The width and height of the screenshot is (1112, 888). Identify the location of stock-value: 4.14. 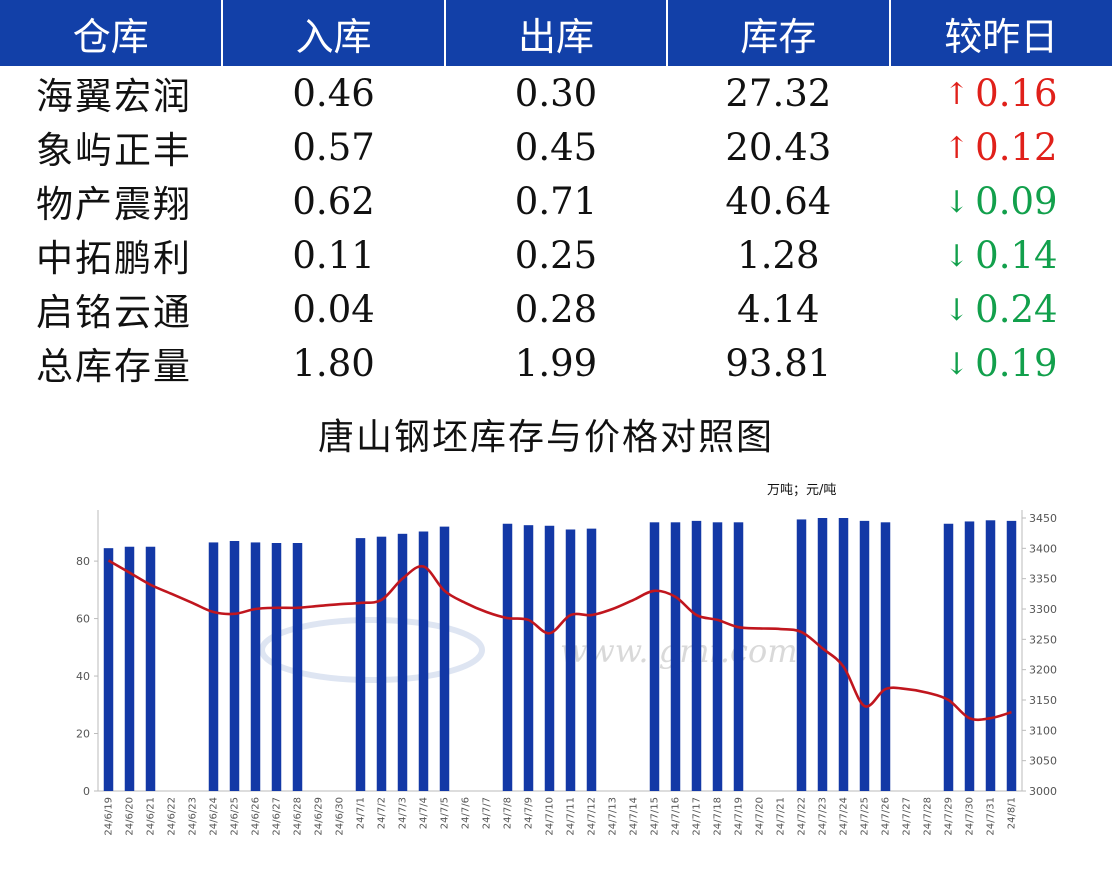
(778, 309).